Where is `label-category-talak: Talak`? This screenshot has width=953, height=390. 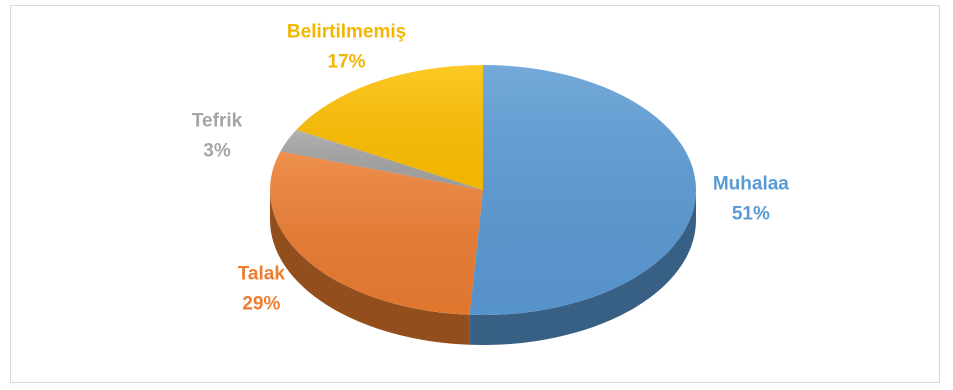
label-category-talak: Talak is located at coordinates (262, 274).